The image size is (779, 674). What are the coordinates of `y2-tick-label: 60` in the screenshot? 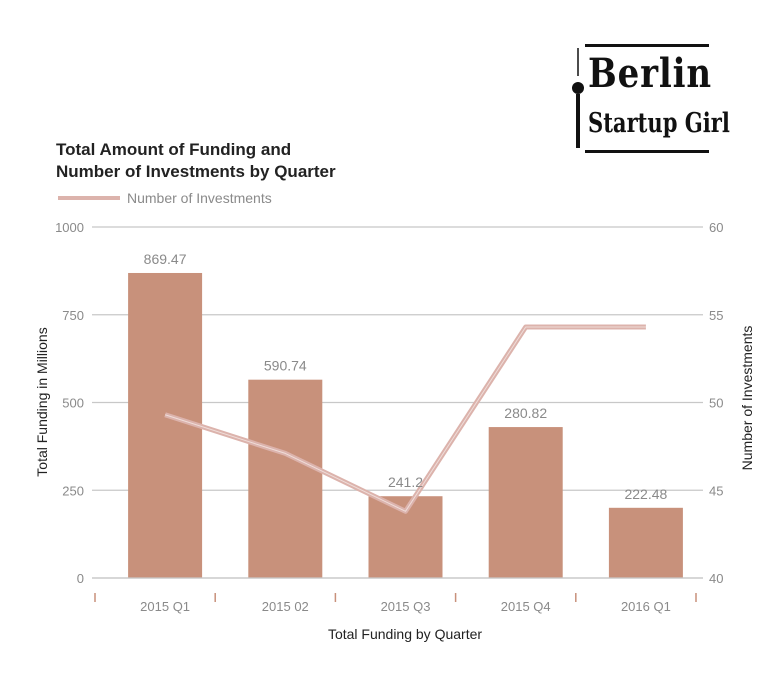 It's located at (716, 227).